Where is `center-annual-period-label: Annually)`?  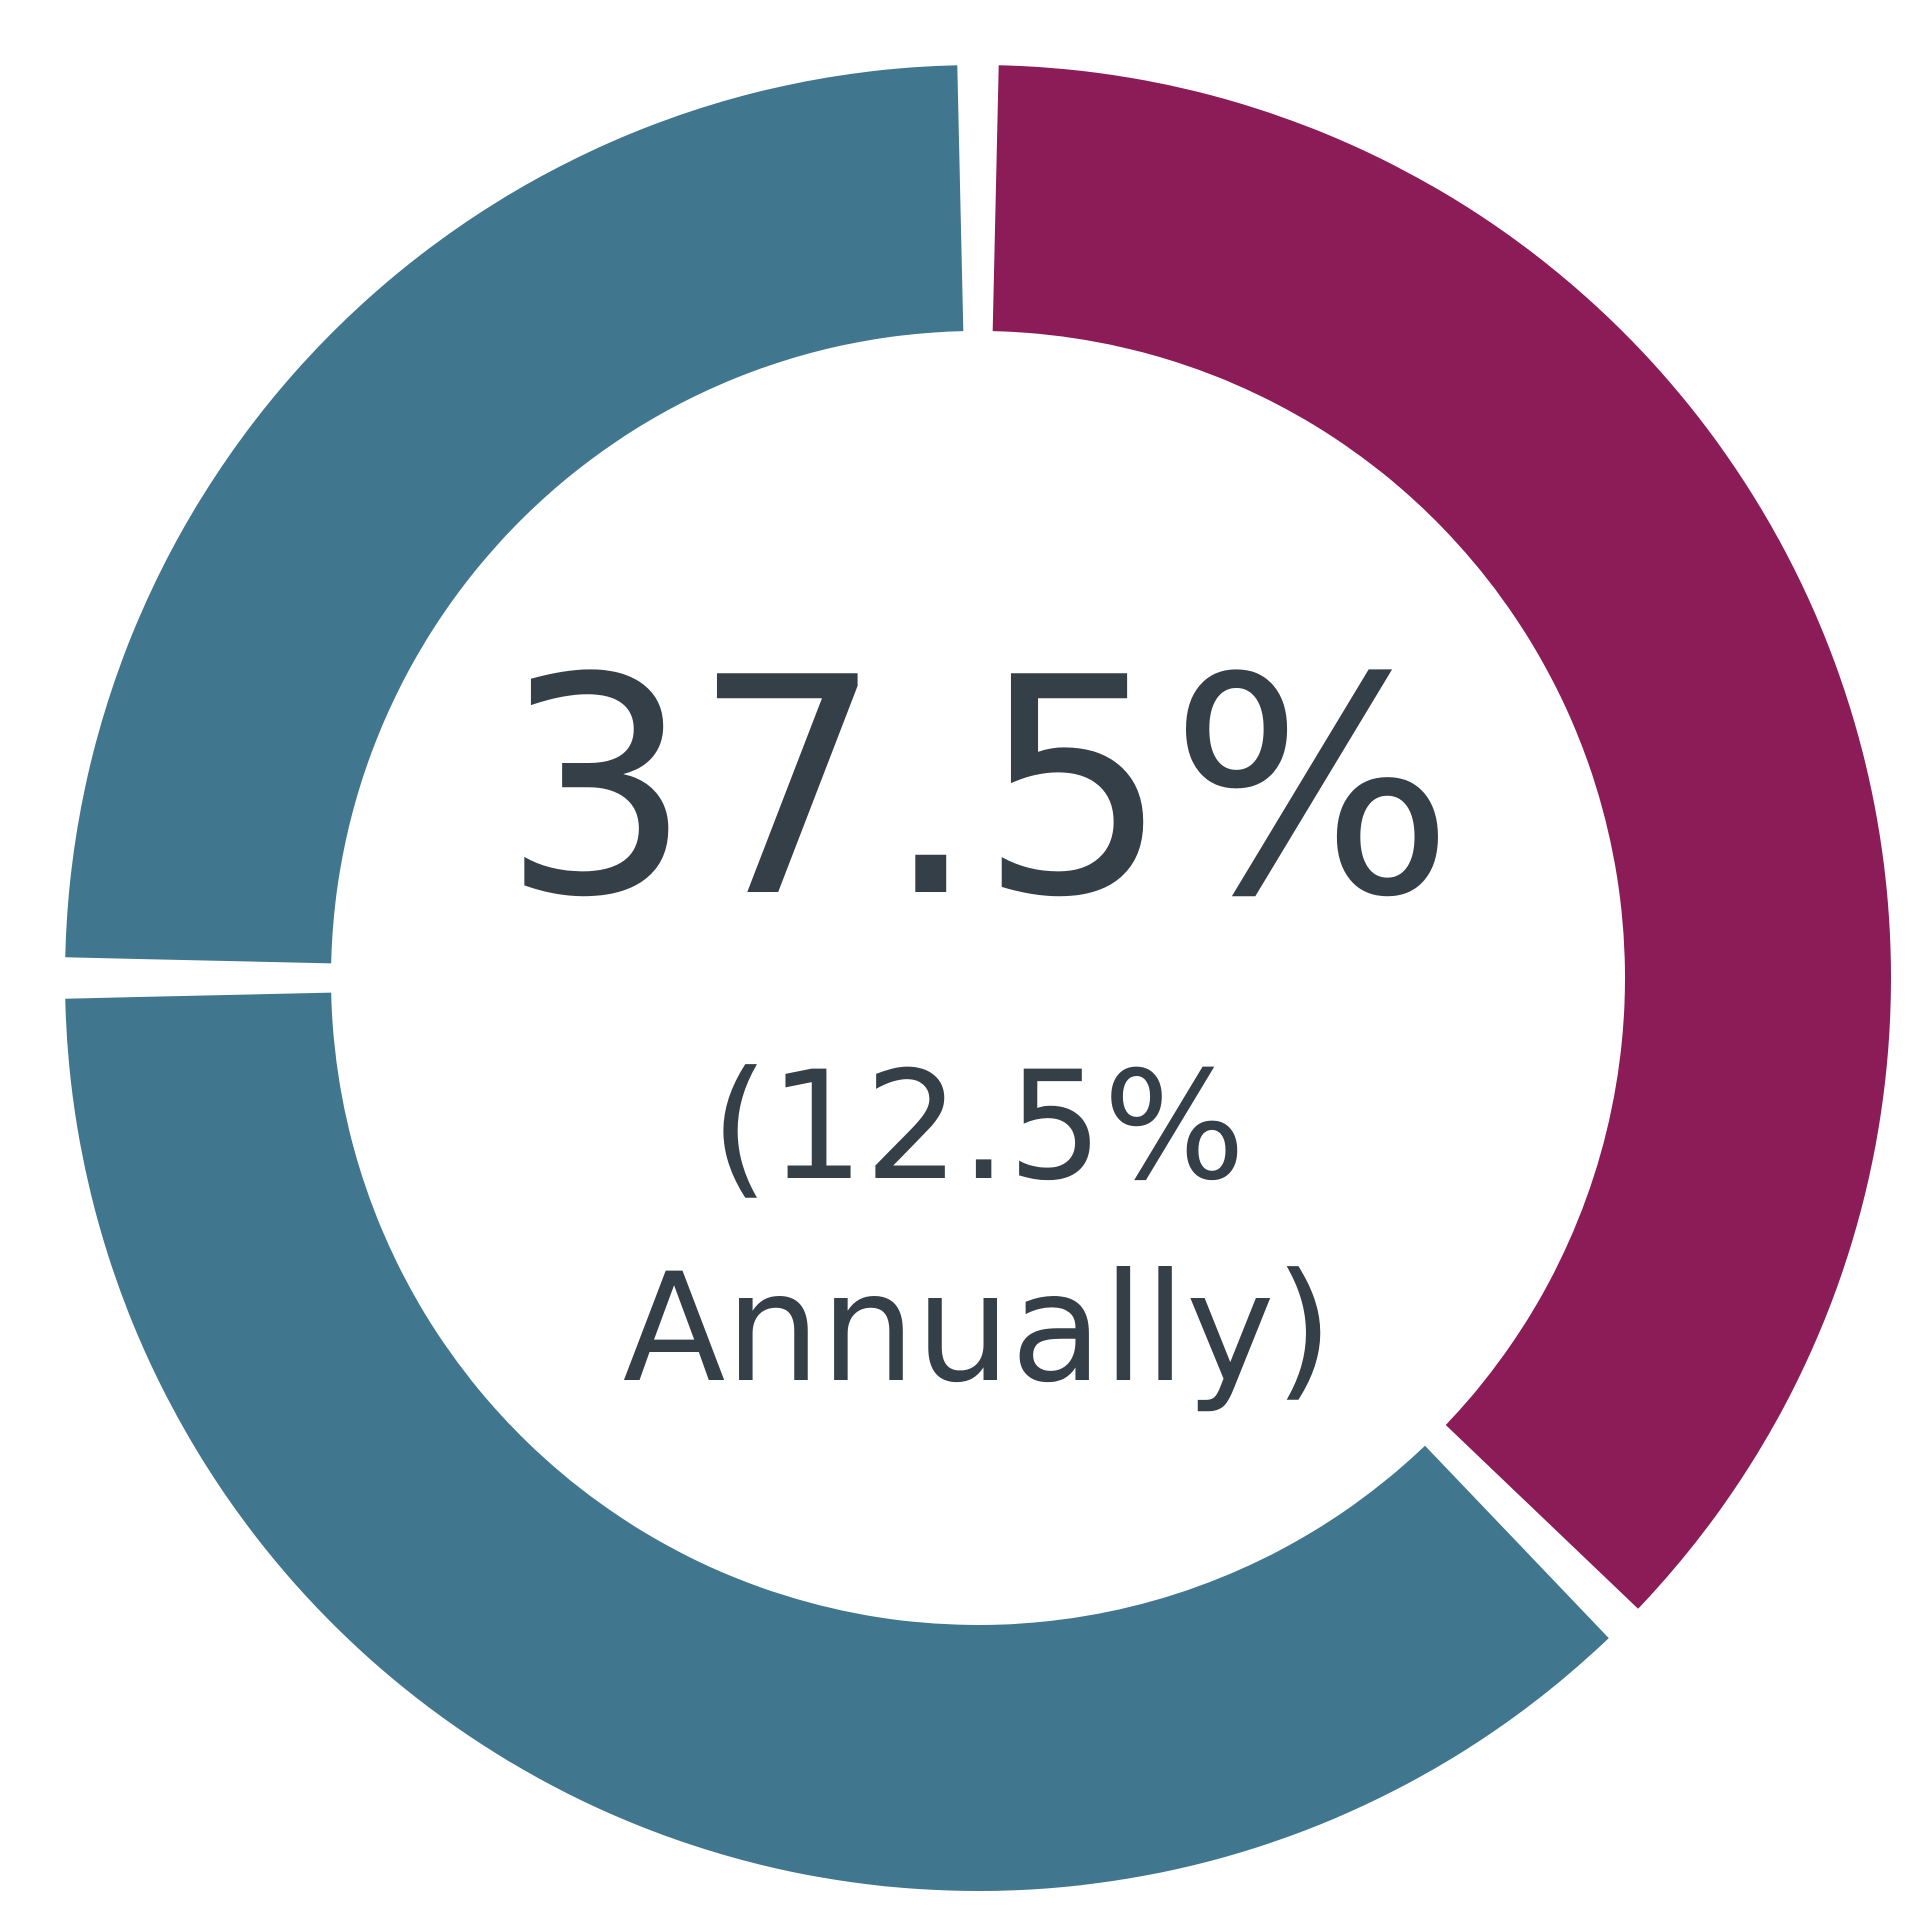
center-annual-period-label: Annually) is located at coordinates (978, 1329).